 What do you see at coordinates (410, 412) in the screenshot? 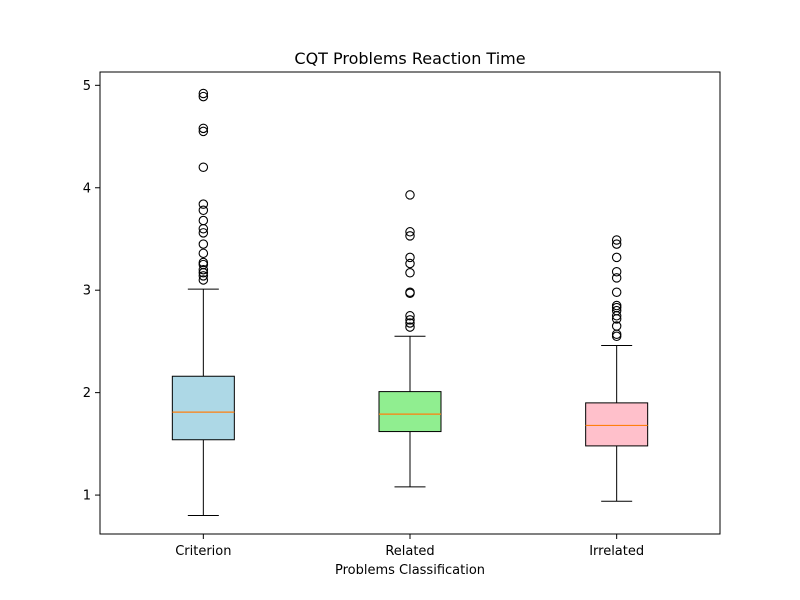
I see `box-related` at bounding box center [410, 412].